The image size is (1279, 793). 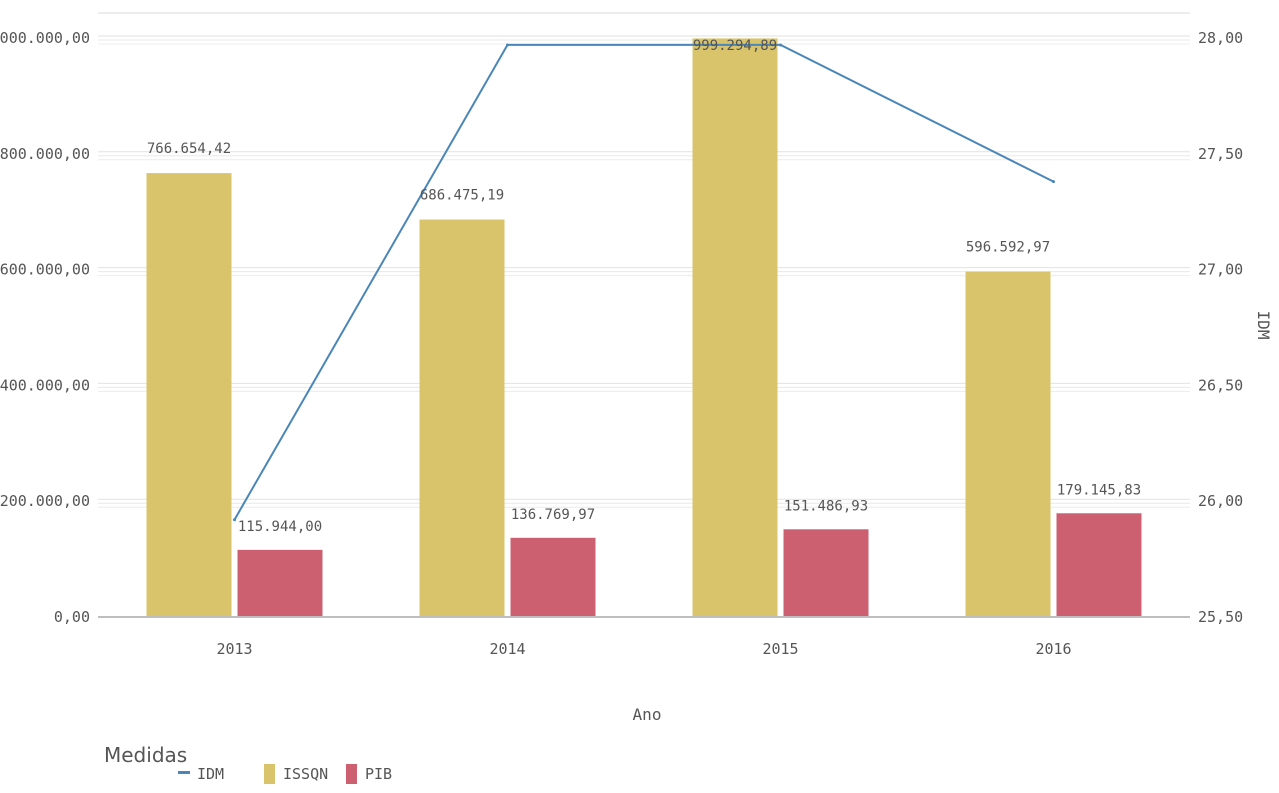 What do you see at coordinates (780, 649) in the screenshot?
I see `x-tick-label: 2015` at bounding box center [780, 649].